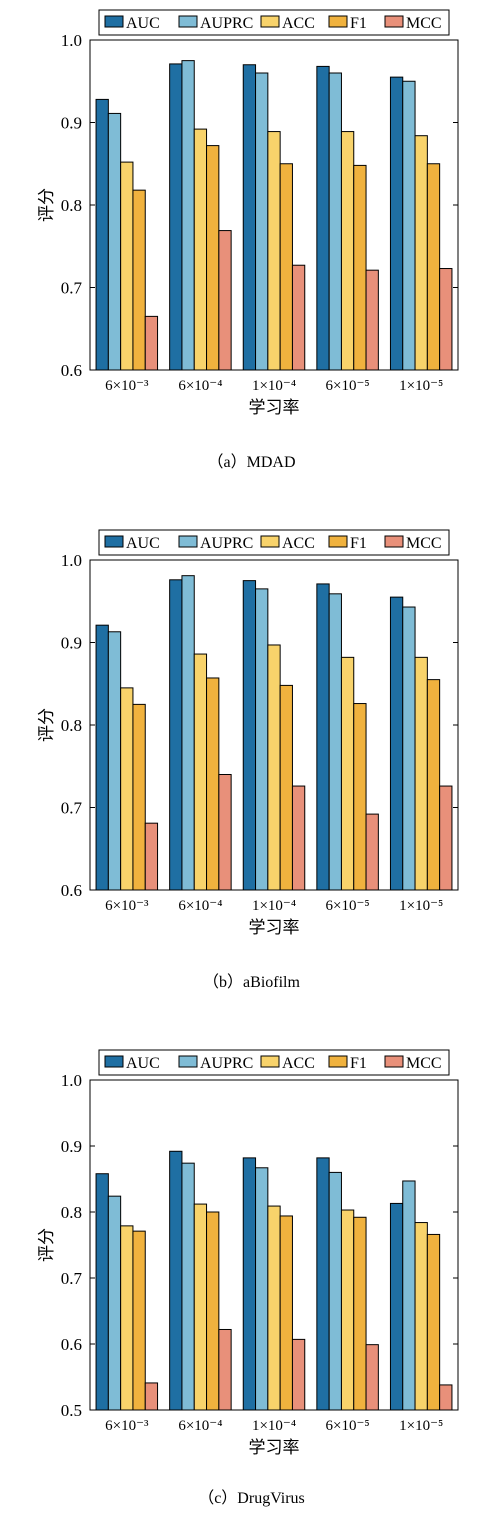  I want to click on legend-label: ACC, so click(298, 23).